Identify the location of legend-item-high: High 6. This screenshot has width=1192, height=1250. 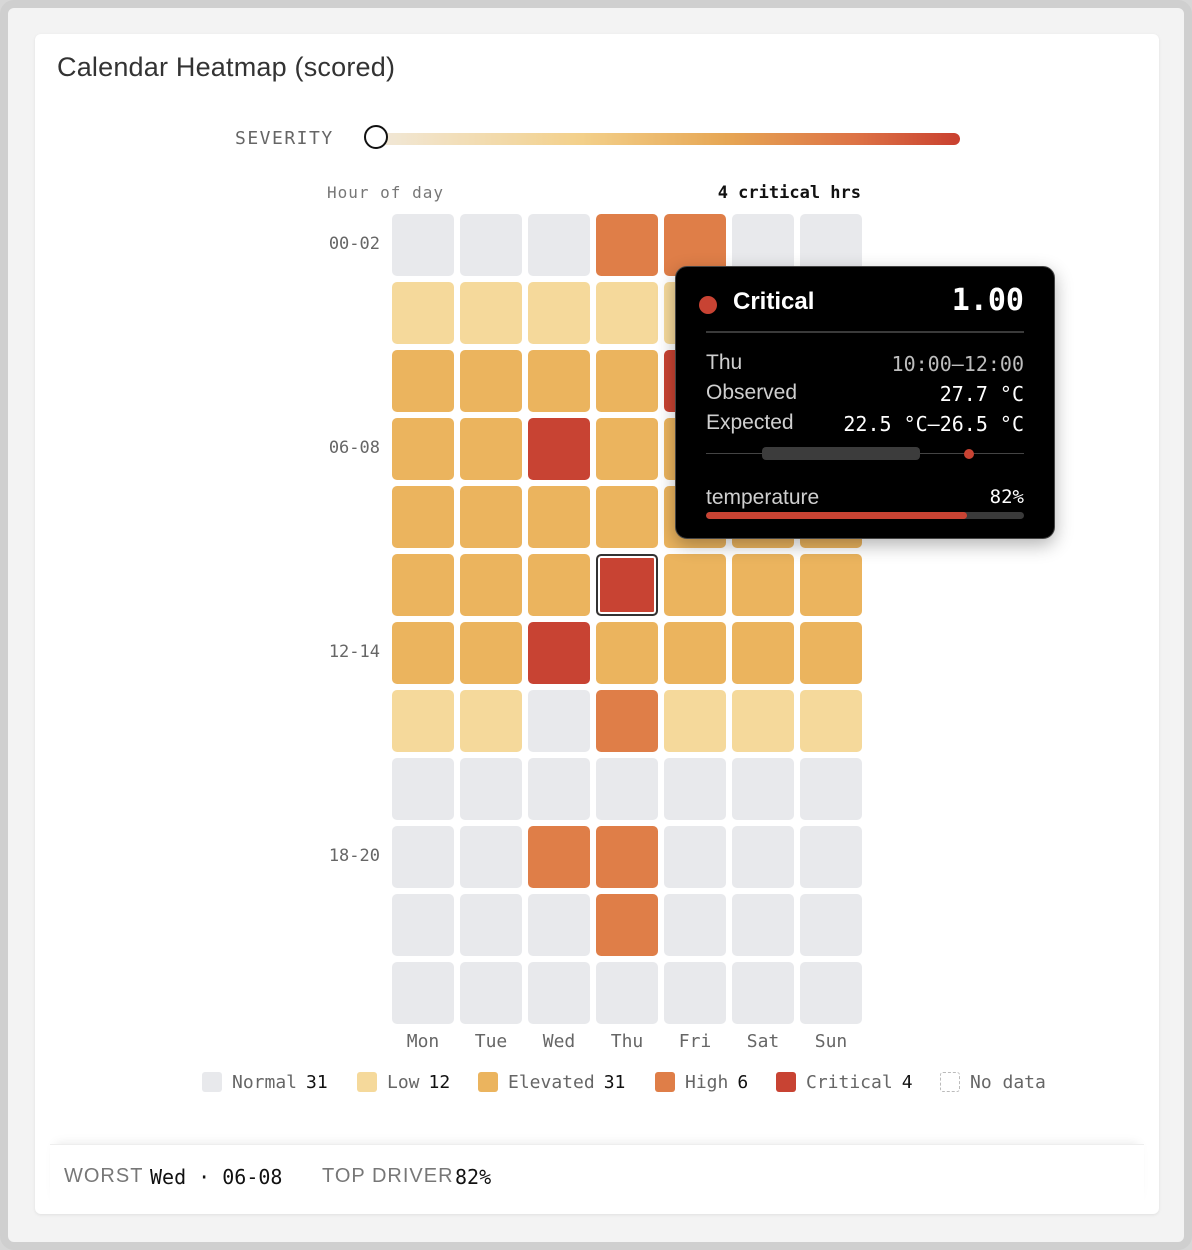
(701, 1082).